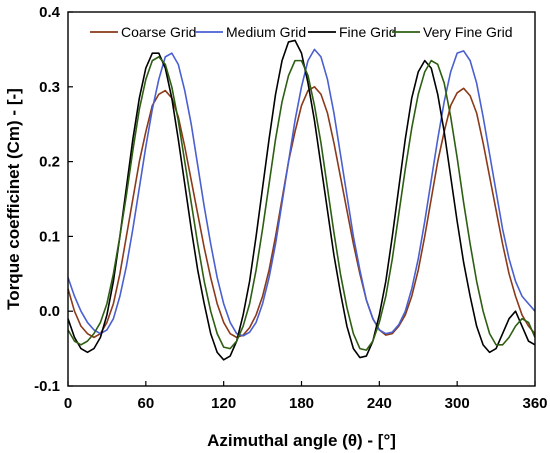 This screenshot has height=453, width=550. I want to click on x-axis-title: Azimuthal angle (θ) - [°], so click(301, 440).